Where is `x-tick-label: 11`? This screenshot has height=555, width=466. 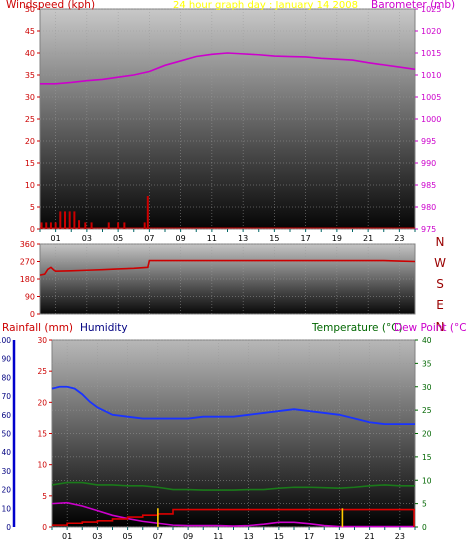 x-tick-label: 11 is located at coordinates (218, 536).